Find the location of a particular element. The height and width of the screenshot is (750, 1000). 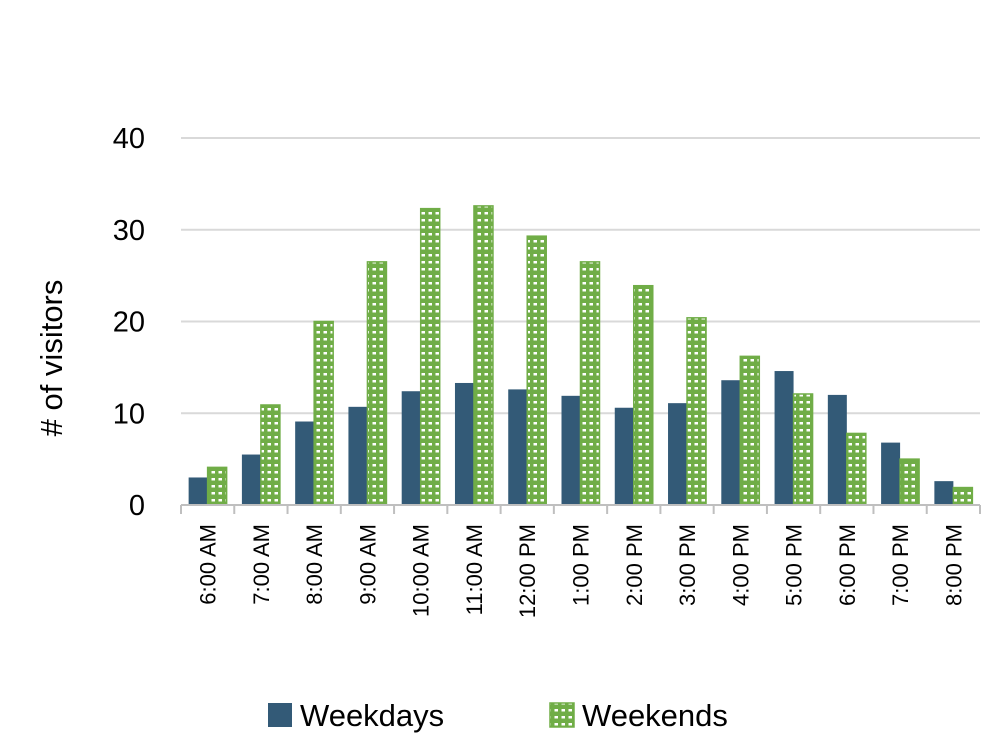

y-axis-ticks: 0 10 20 30 40 is located at coordinates (129, 322).